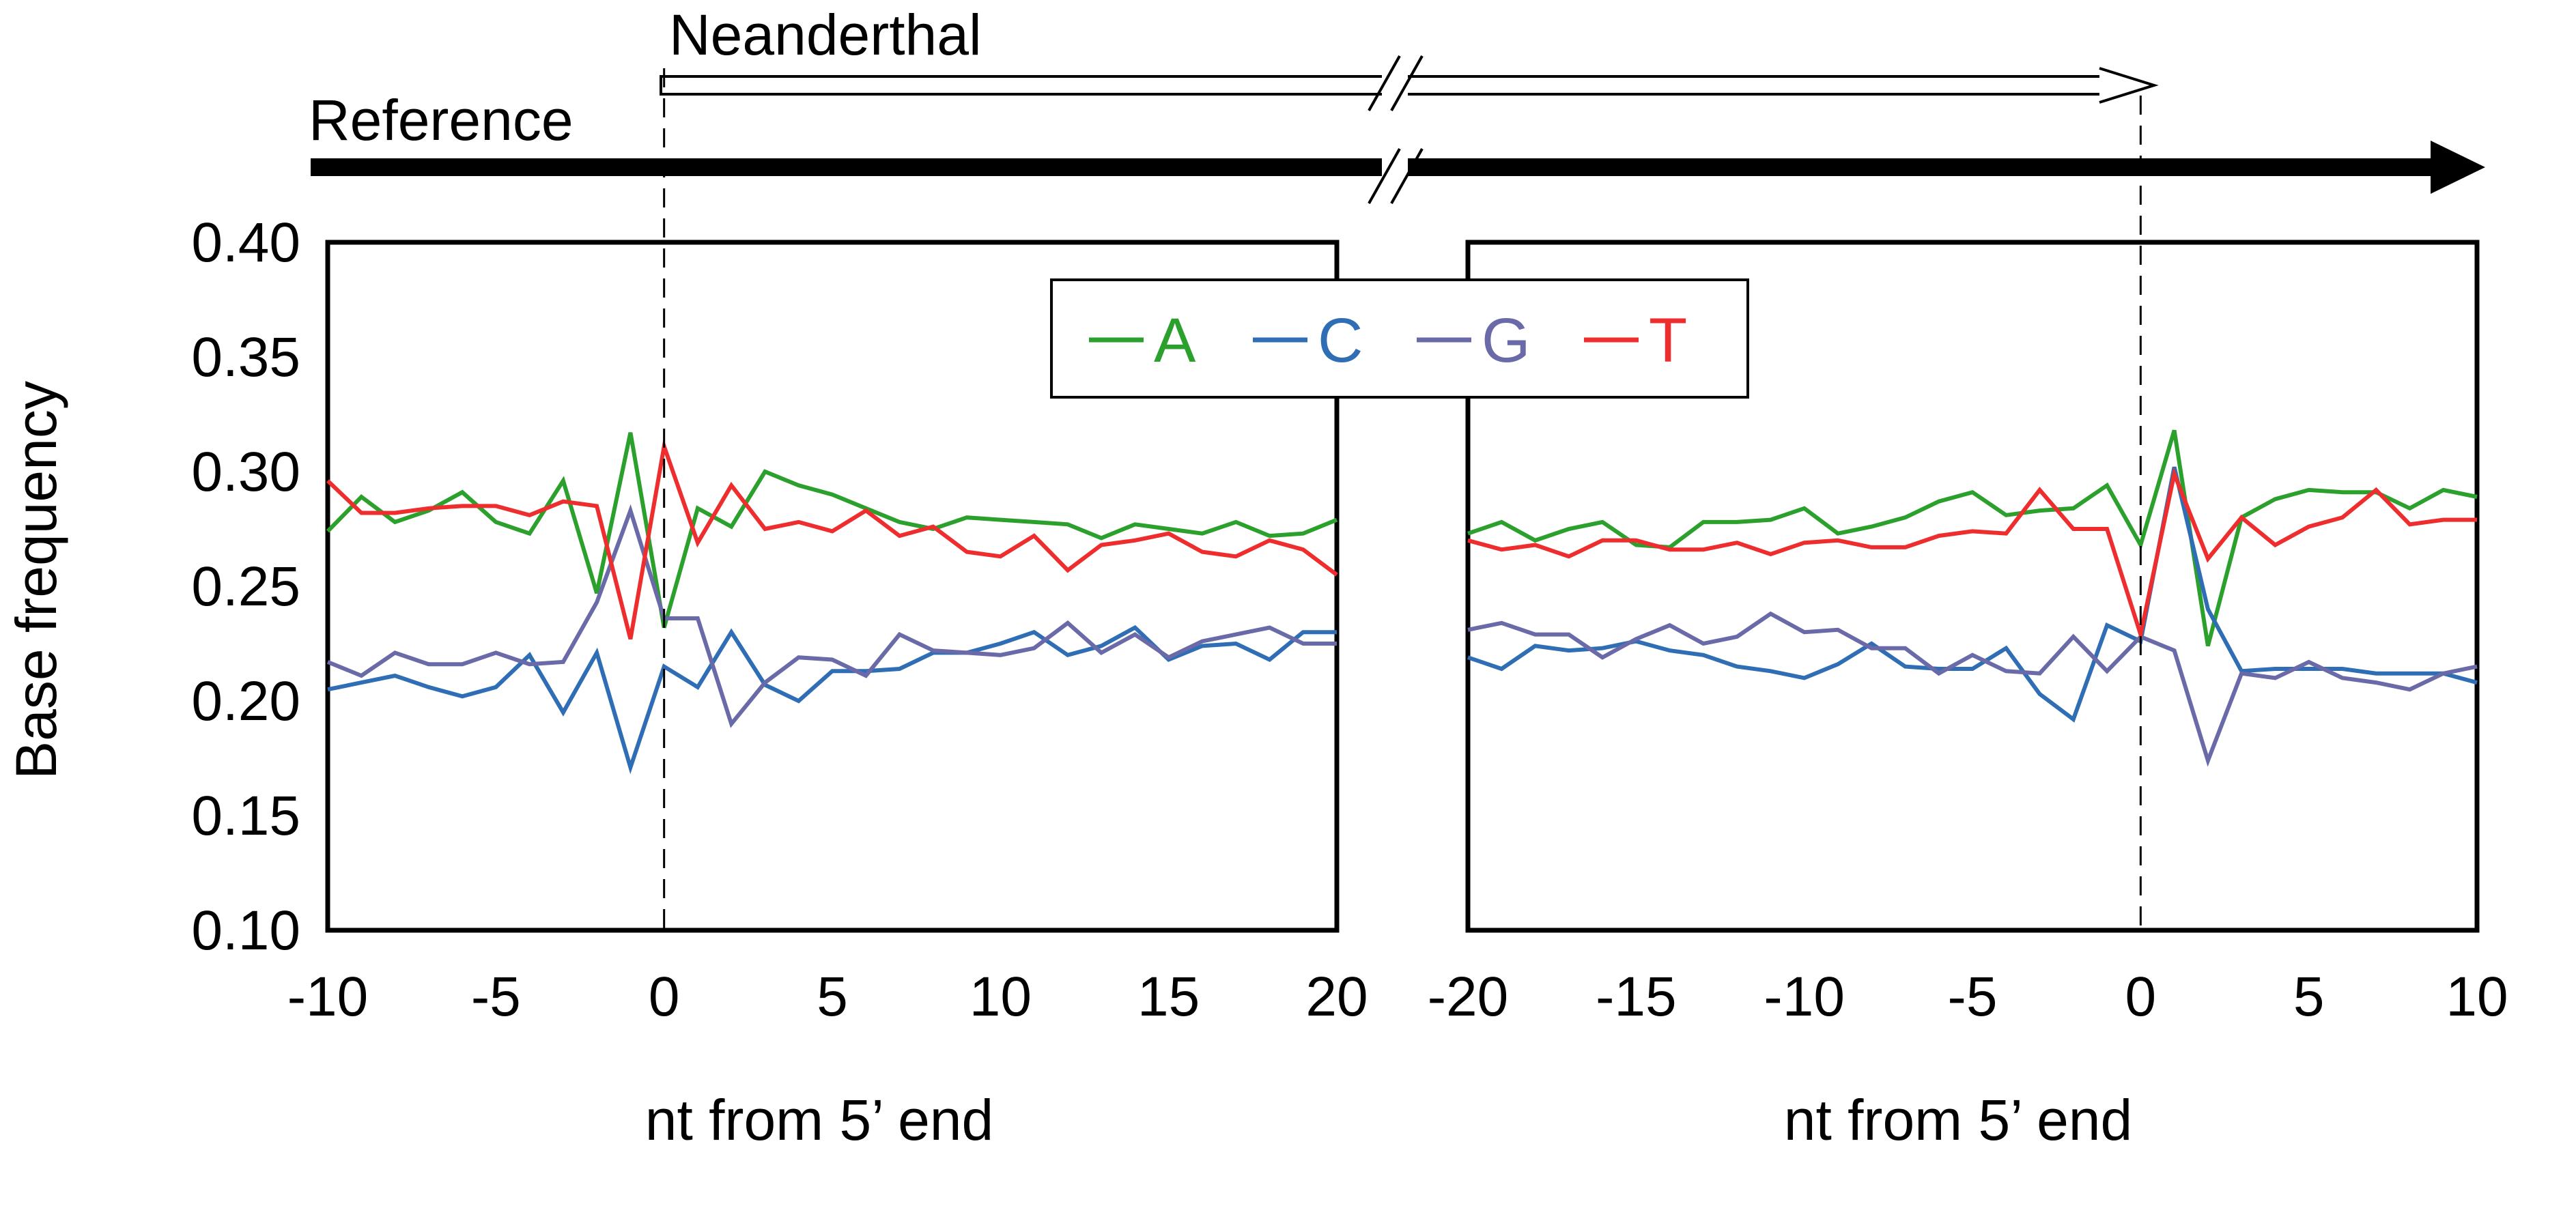  What do you see at coordinates (246, 243) in the screenshot?
I see `y-tick-label: 0.40` at bounding box center [246, 243].